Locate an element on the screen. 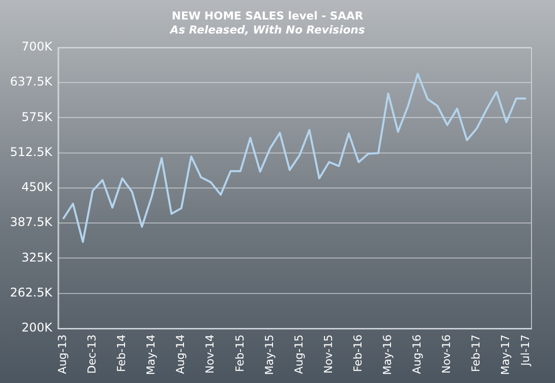  chart-subtitle: As Released, With No Revisions is located at coordinates (267, 30).